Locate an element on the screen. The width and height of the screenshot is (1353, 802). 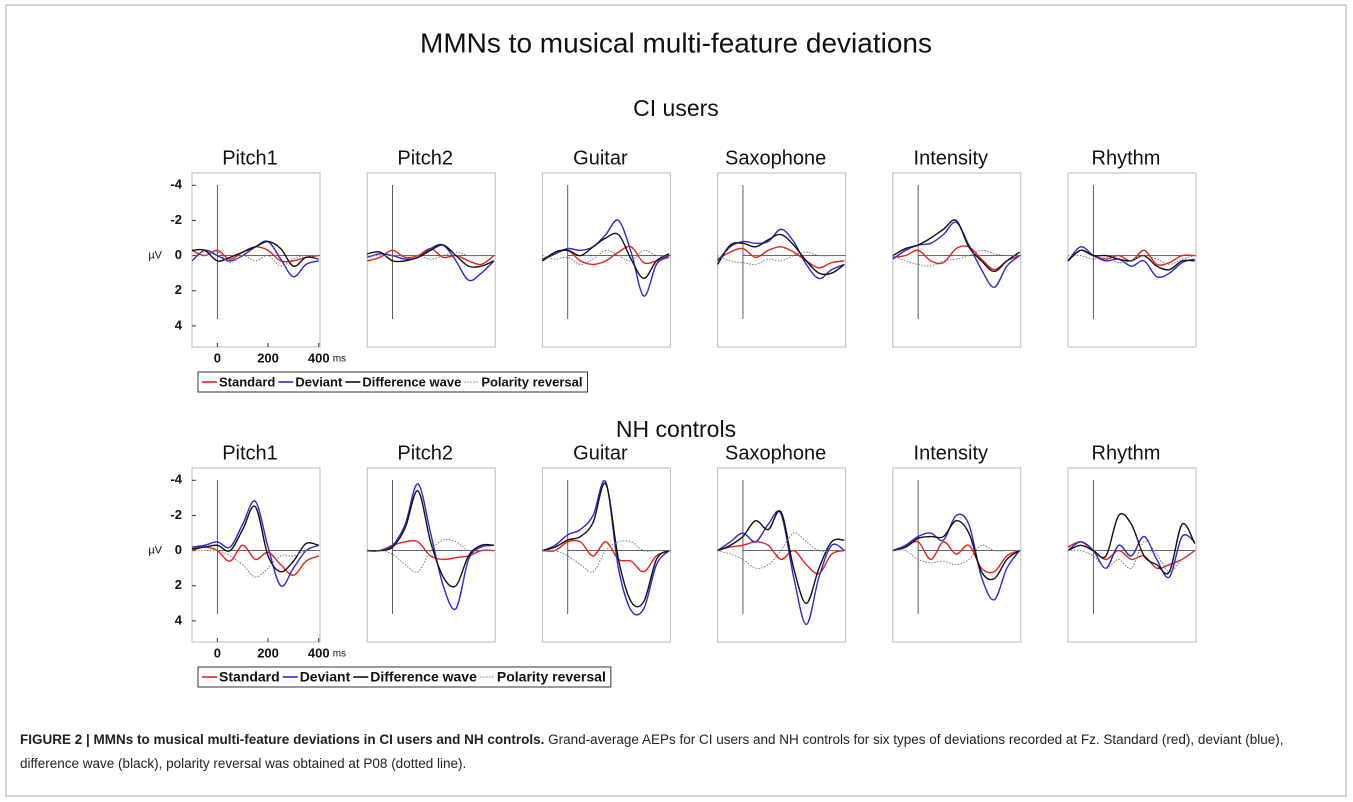
figure-title: MMNs to musical multi-feature deviations is located at coordinates (676, 42).